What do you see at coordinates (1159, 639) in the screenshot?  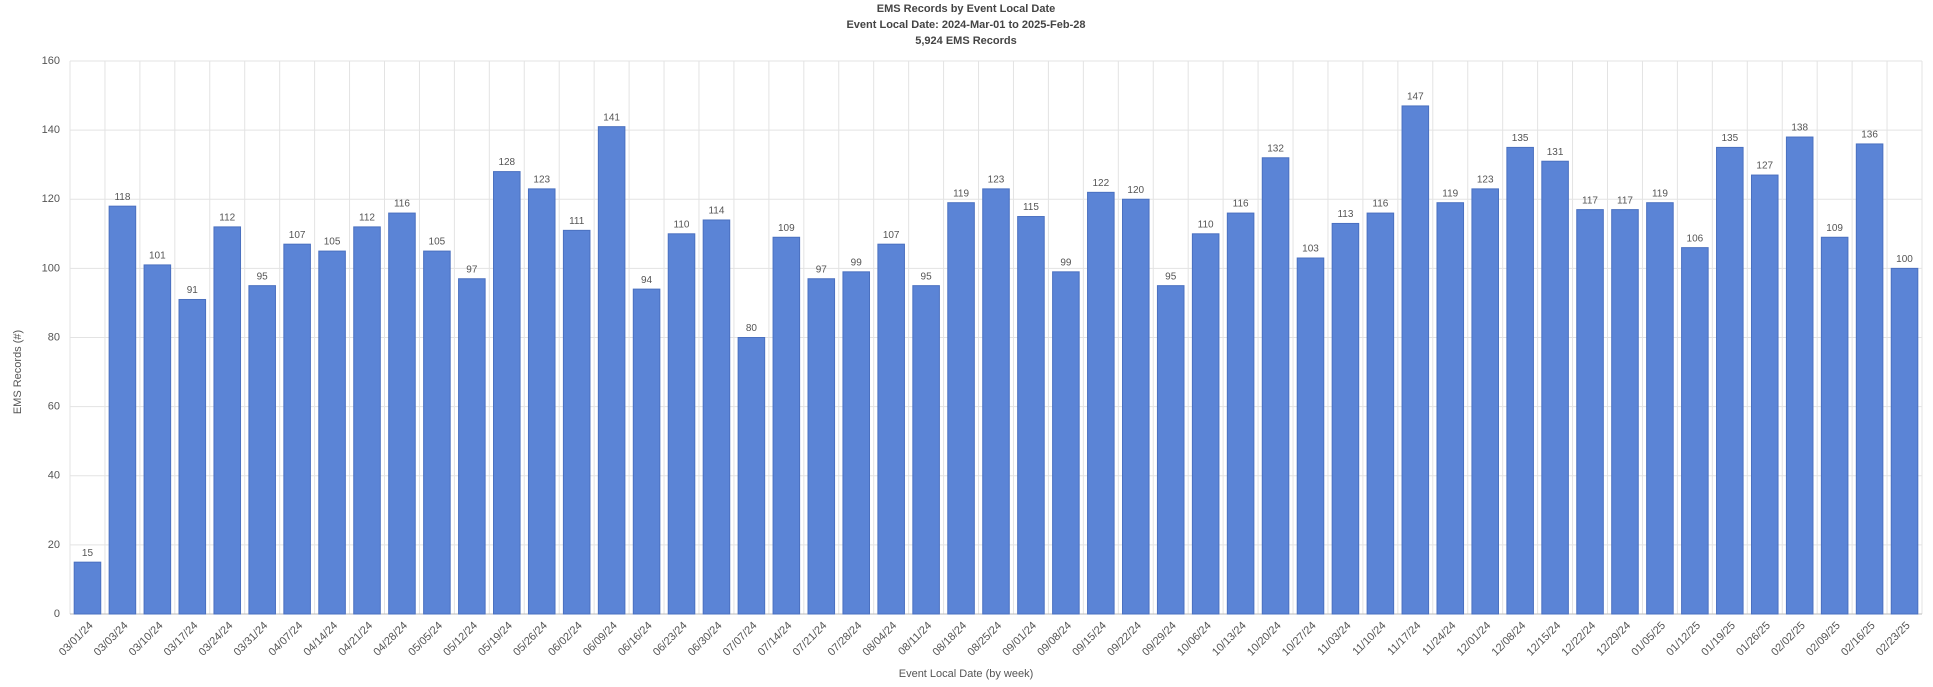 I see `x-tick-label: 09/29/24` at bounding box center [1159, 639].